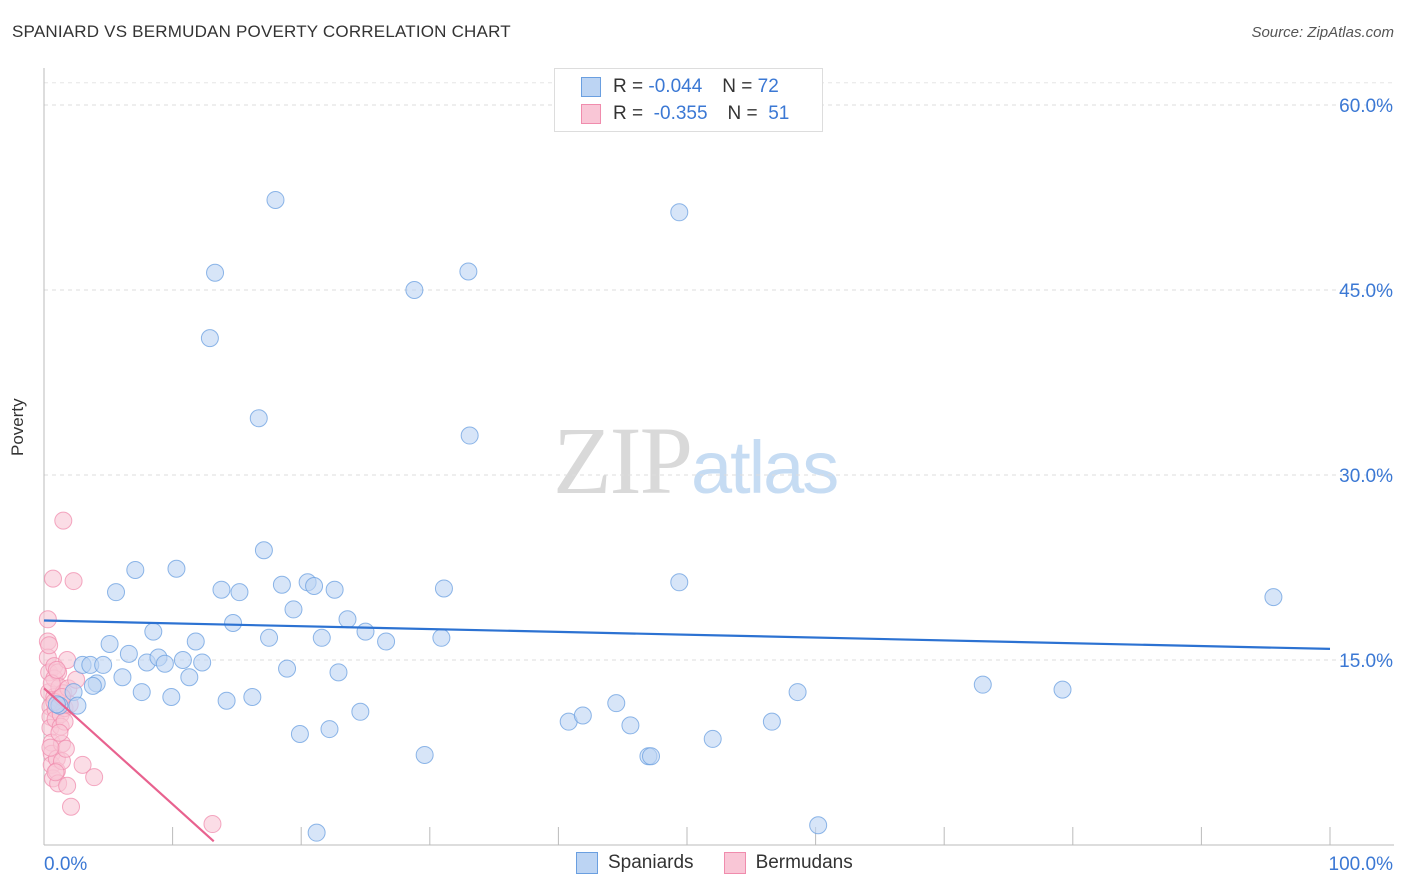 This screenshot has width=1406, height=892. Describe the element at coordinates (688, 100) in the screenshot. I see `correlation-legend: R = -0.044 N = 72 R = -0.355 N = 51` at that location.